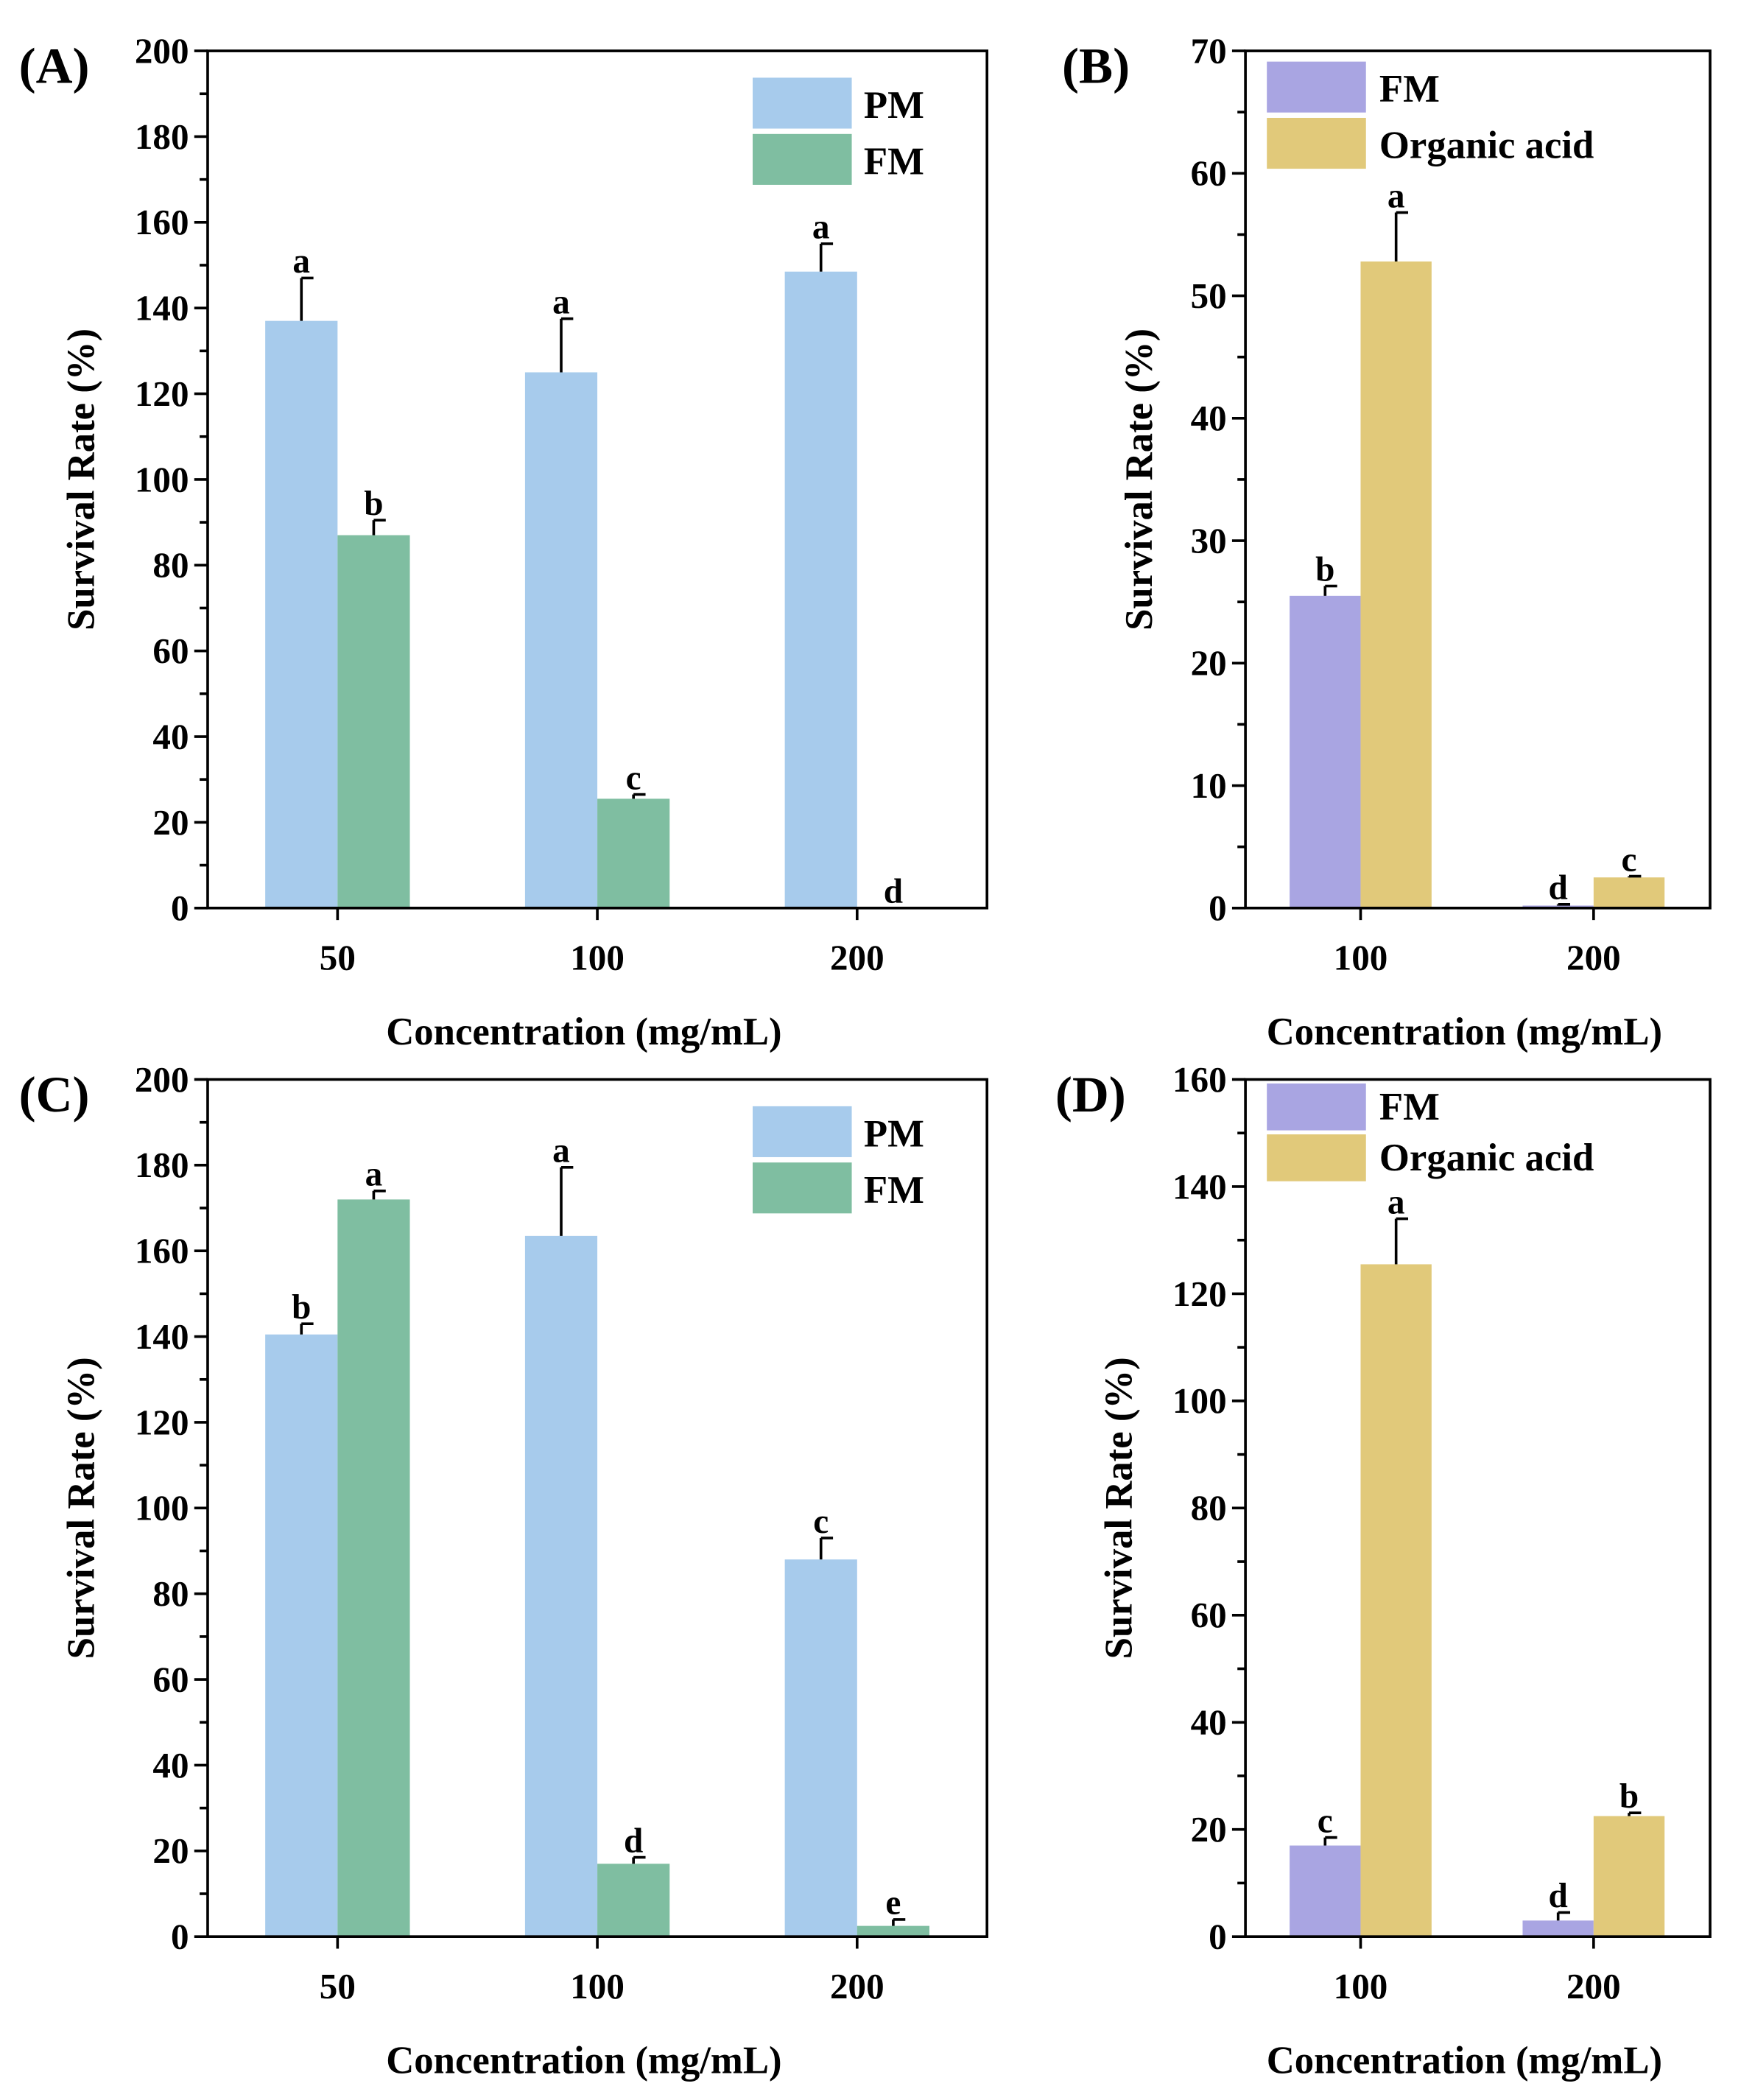  Describe the element at coordinates (338, 957) in the screenshot. I see `x-tick-label: 50` at that location.